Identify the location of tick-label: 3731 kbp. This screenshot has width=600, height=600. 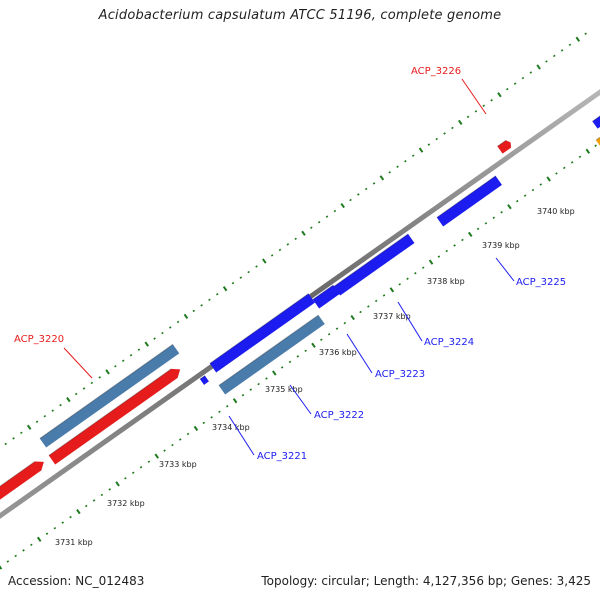
(74, 542).